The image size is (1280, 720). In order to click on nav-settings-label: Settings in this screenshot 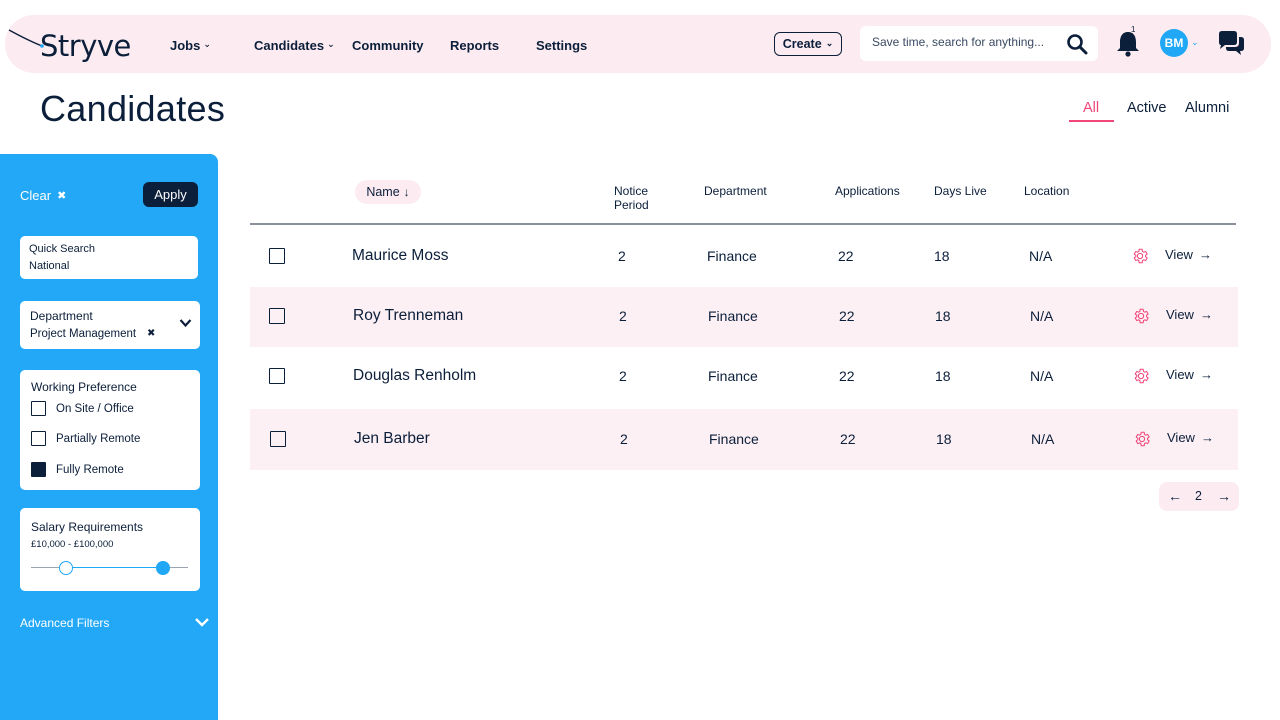, I will do `click(562, 45)`.